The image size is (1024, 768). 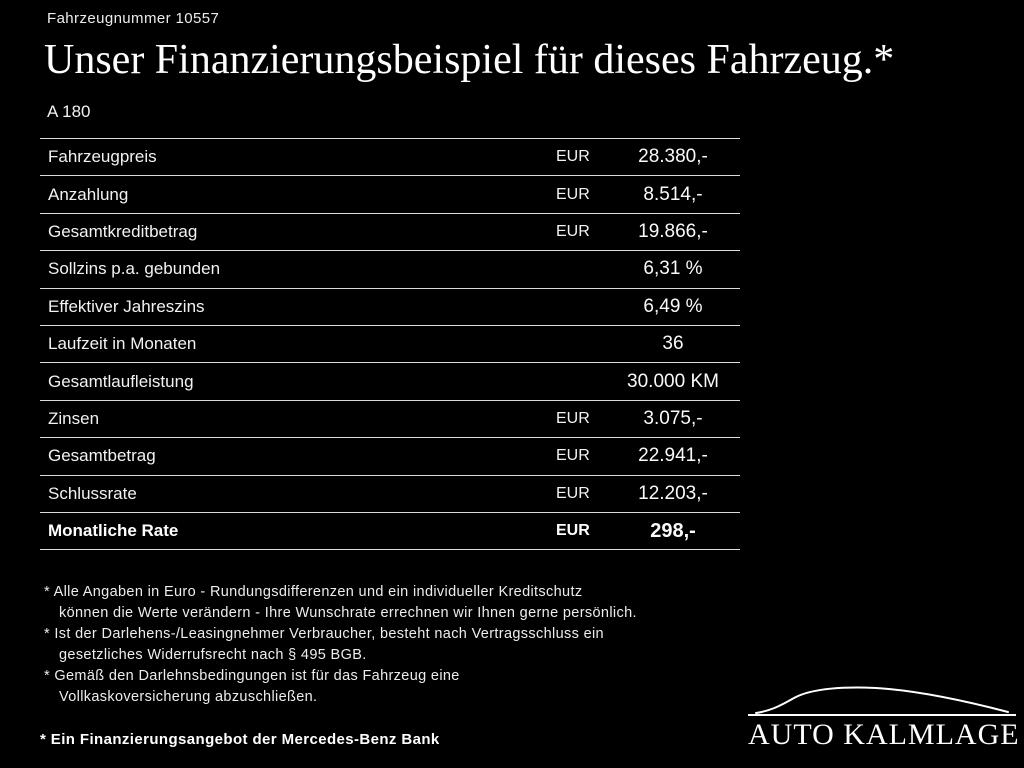 I want to click on row-label: Monatliche Rate, so click(x=113, y=531).